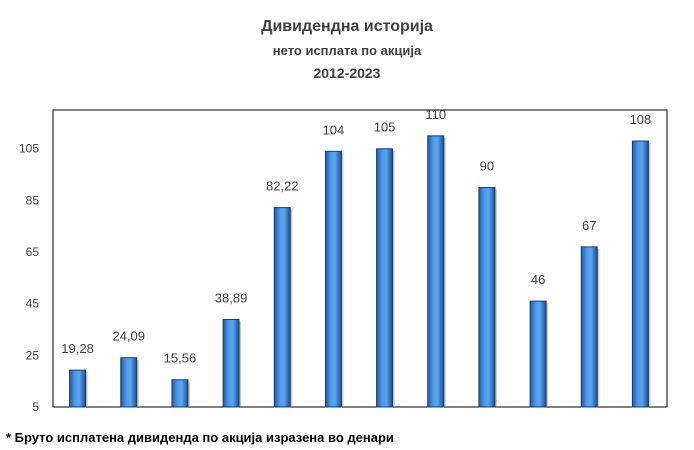  What do you see at coordinates (33, 200) in the screenshot?
I see `y-tick-label: 85` at bounding box center [33, 200].